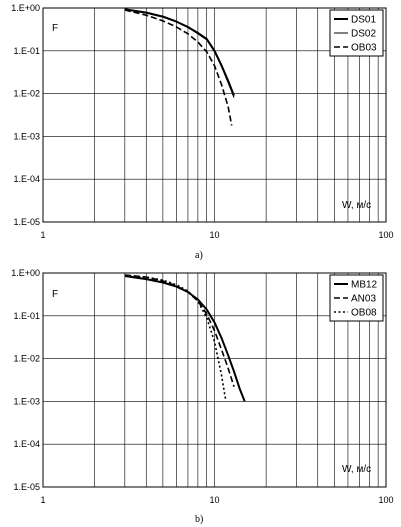 The image size is (401, 527). What do you see at coordinates (55, 294) in the screenshot?
I see `chart-b-y-axis-label: F` at bounding box center [55, 294].